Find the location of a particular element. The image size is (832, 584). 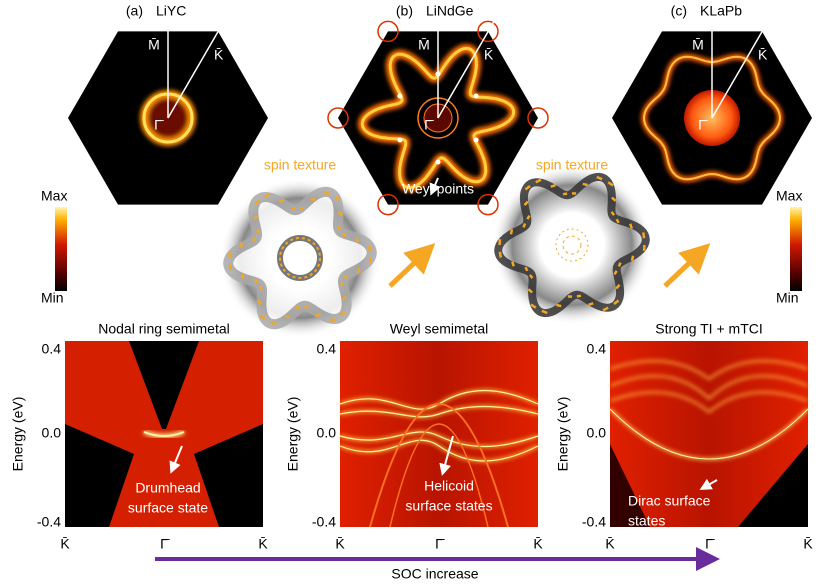

spectral-bg is located at coordinates (439, 434).